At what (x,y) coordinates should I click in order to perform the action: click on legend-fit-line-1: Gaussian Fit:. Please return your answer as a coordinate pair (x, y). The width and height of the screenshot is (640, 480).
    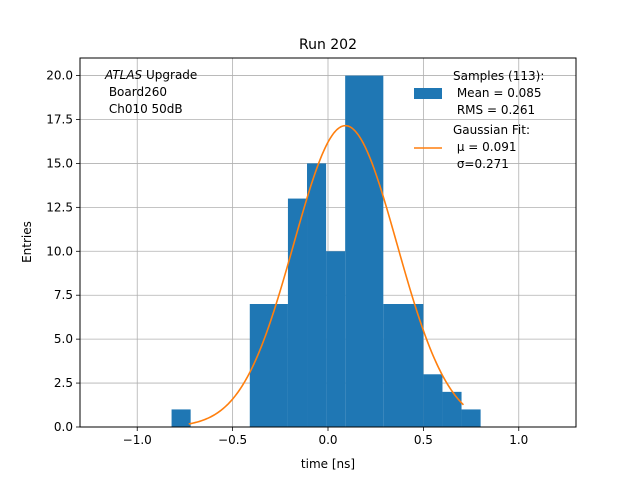
    Looking at the image, I should click on (491, 130).